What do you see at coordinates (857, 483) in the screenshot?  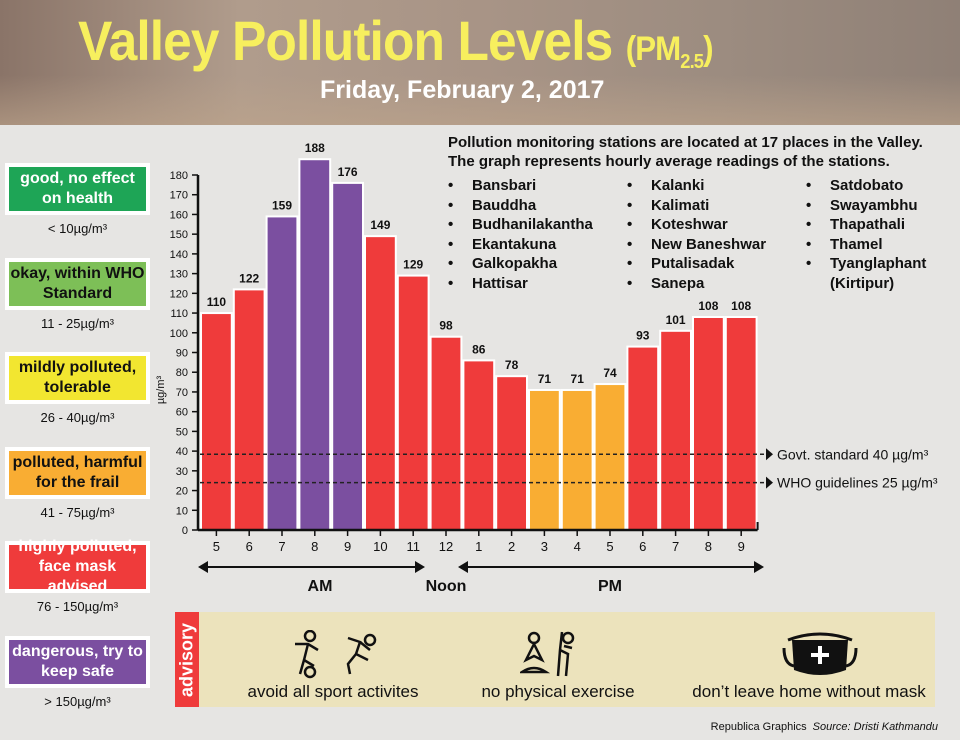 I see `reference-label: WHO guidelines 25 µg/m³` at bounding box center [857, 483].